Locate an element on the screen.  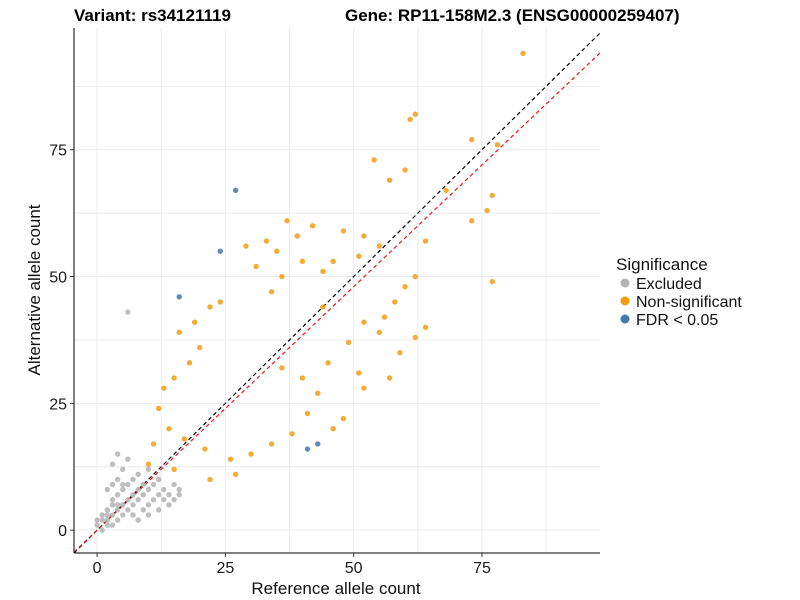
y-tick-label: 0 is located at coordinates (62, 531).